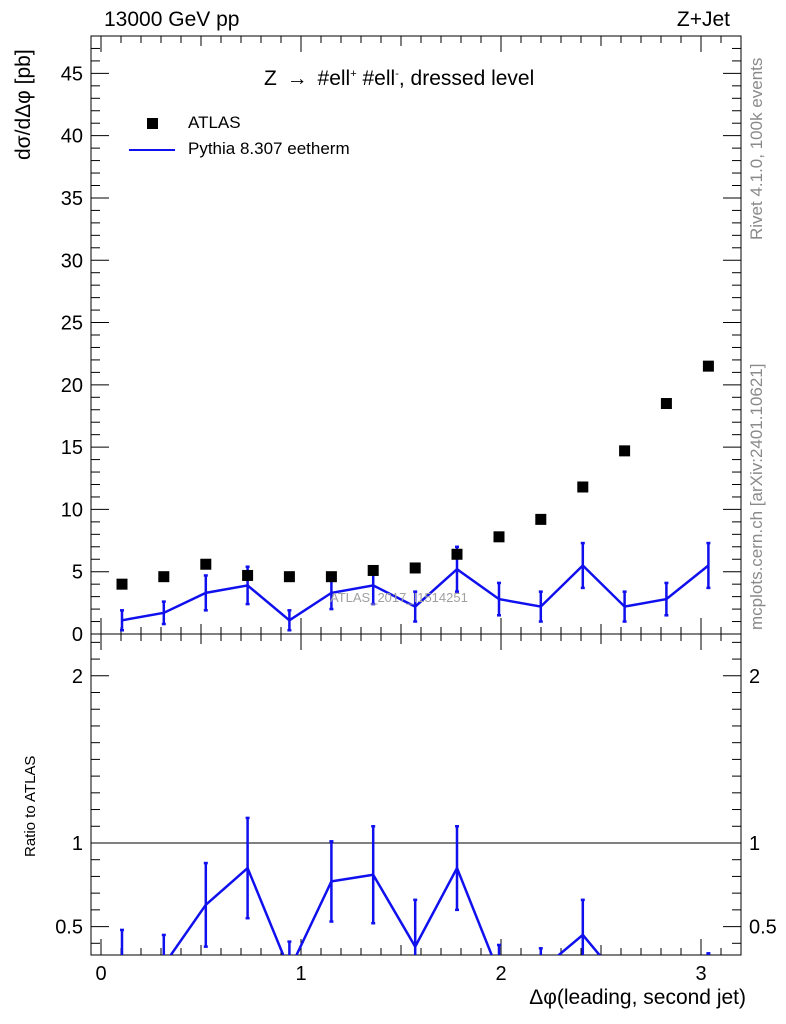 The height and width of the screenshot is (1024, 786). I want to click on y-axis-label-ratio: Ratio to ATLAS, so click(30, 806).